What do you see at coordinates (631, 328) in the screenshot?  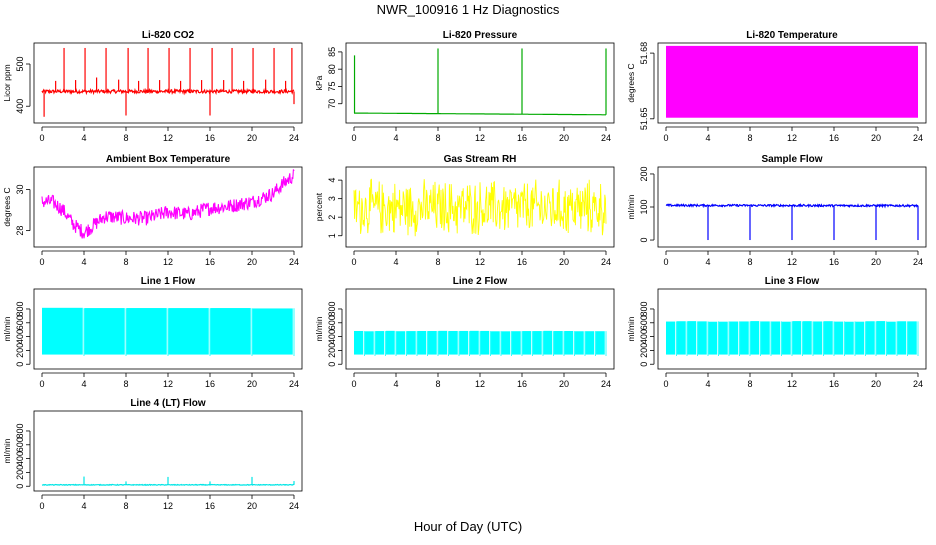 I see `y-axis-label: ml/min` at bounding box center [631, 328].